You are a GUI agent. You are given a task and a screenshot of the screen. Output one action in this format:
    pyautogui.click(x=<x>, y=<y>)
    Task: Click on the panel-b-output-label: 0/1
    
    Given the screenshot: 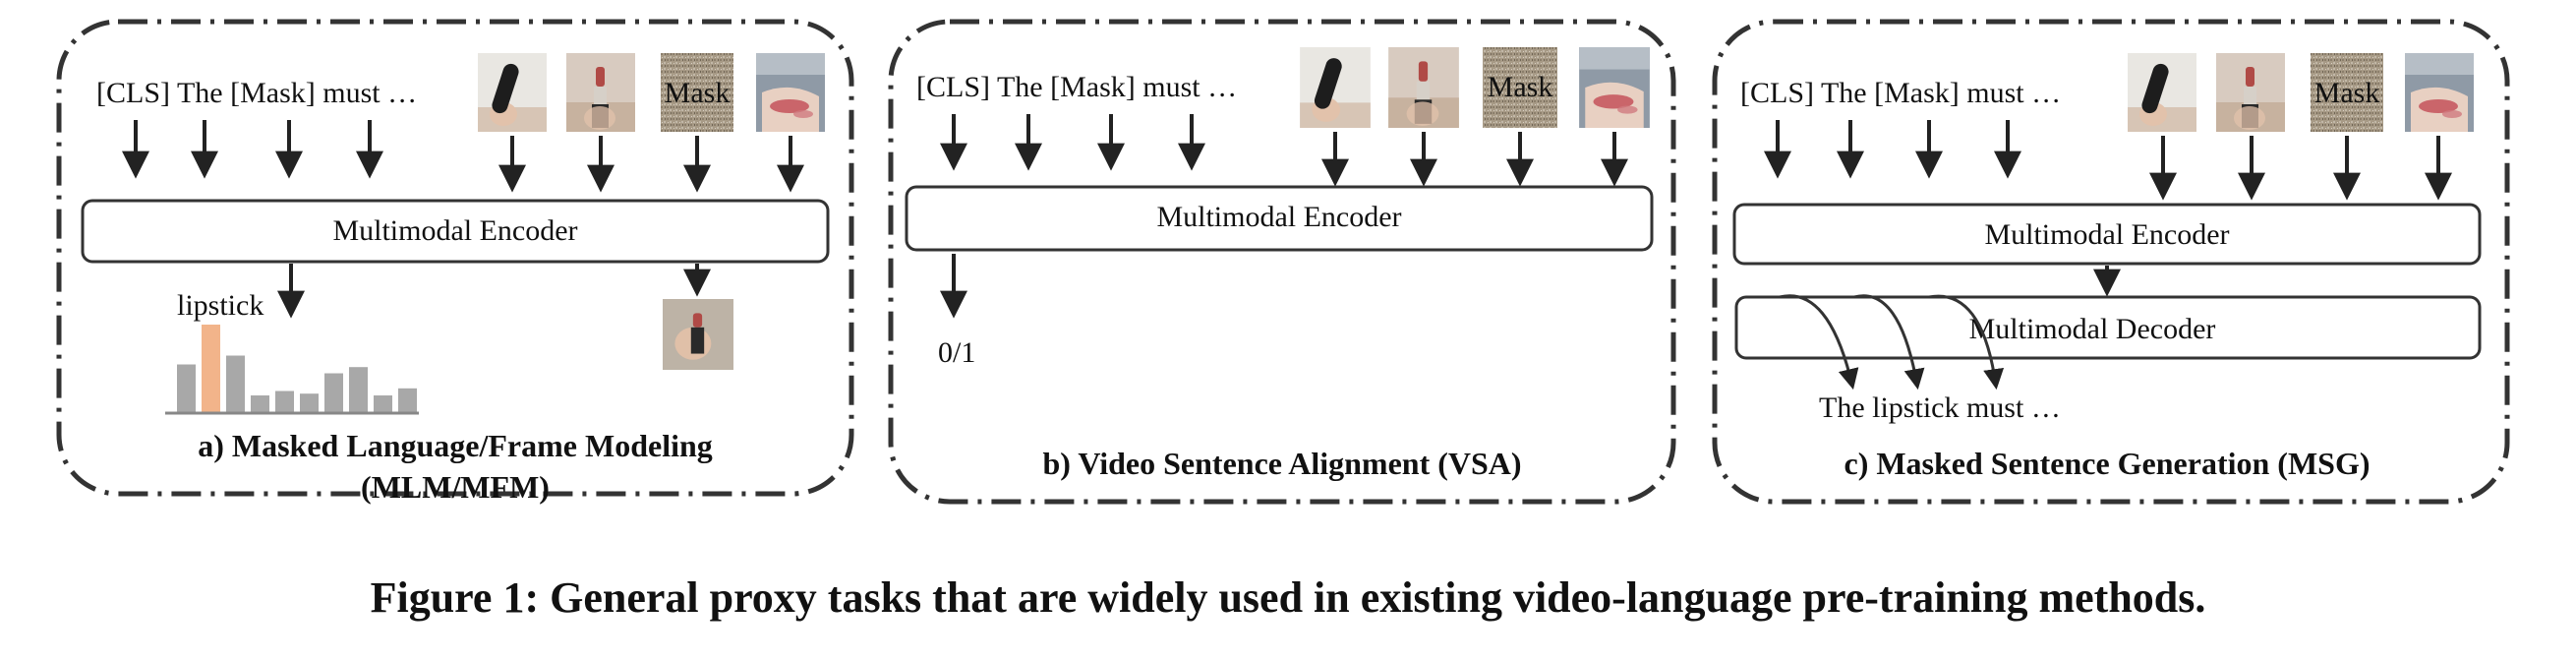 What is the action you would take?
    pyautogui.click(x=956, y=352)
    